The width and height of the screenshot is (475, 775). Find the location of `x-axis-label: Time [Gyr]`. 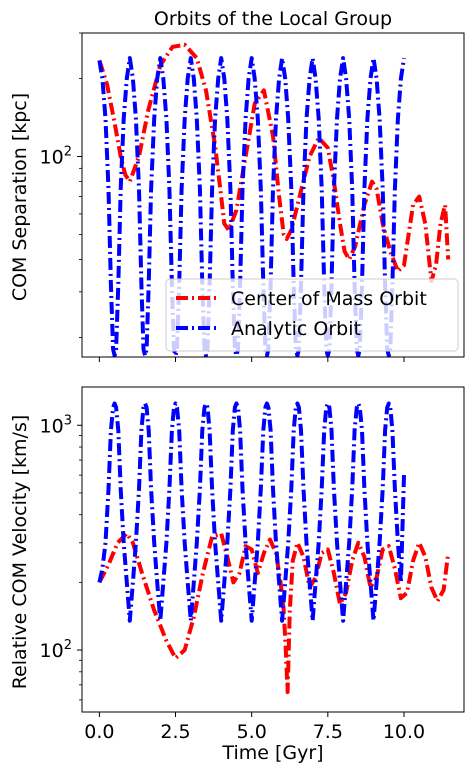

x-axis-label: Time [Gyr] is located at coordinates (272, 753).